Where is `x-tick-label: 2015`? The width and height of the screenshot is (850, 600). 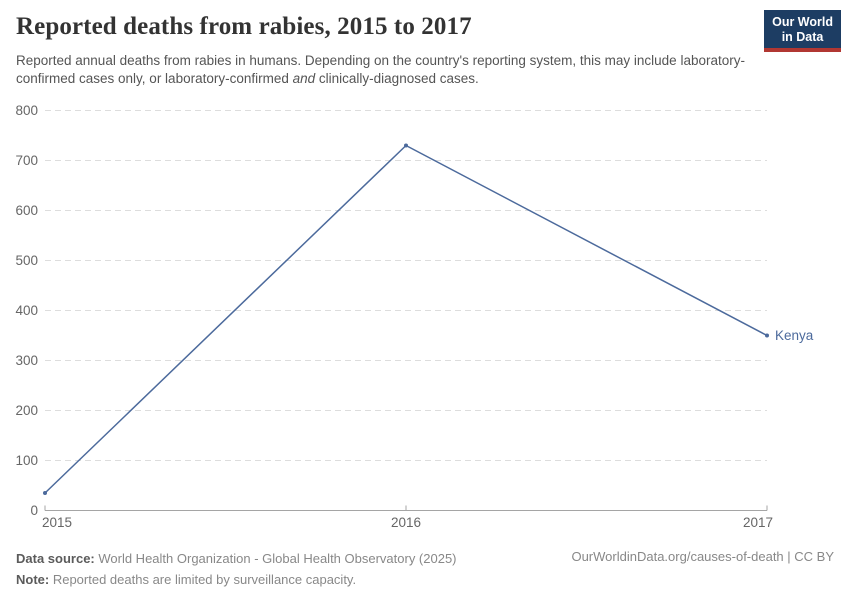 x-tick-label: 2015 is located at coordinates (57, 522).